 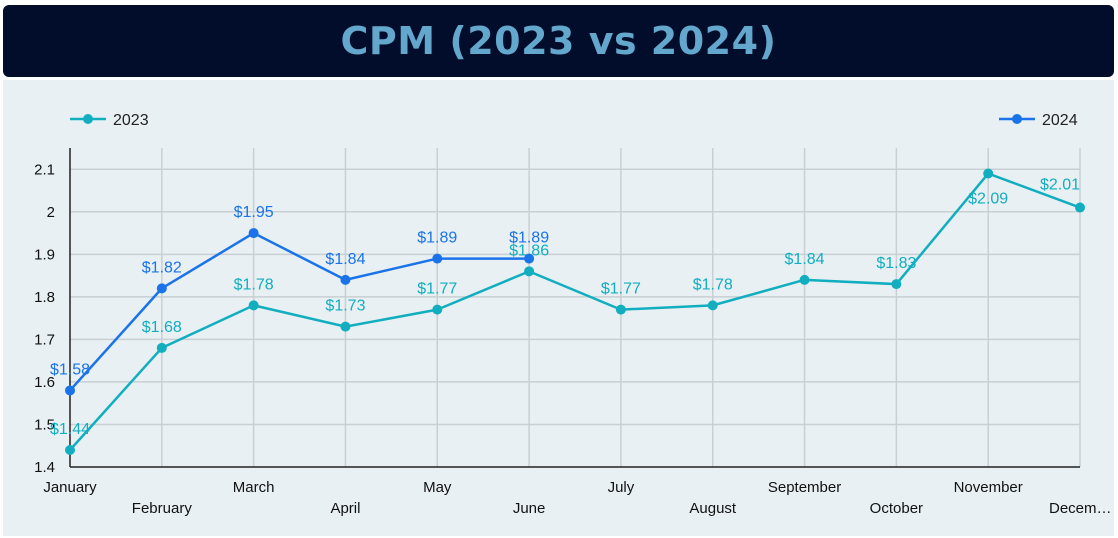 What do you see at coordinates (131, 120) in the screenshot?
I see `legend-label-2023: 2023` at bounding box center [131, 120].